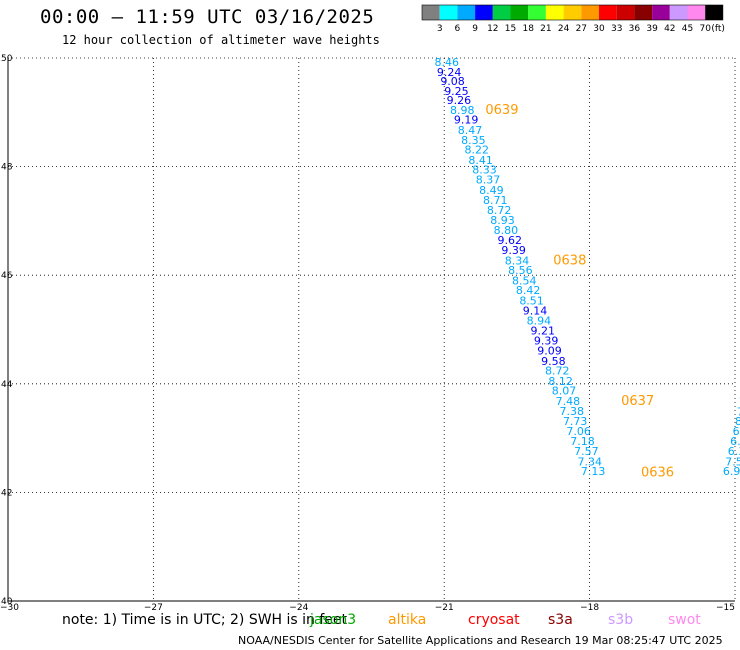  Describe the element at coordinates (494, 620) in the screenshot. I see `satellite-cryosat: cryosat` at that location.